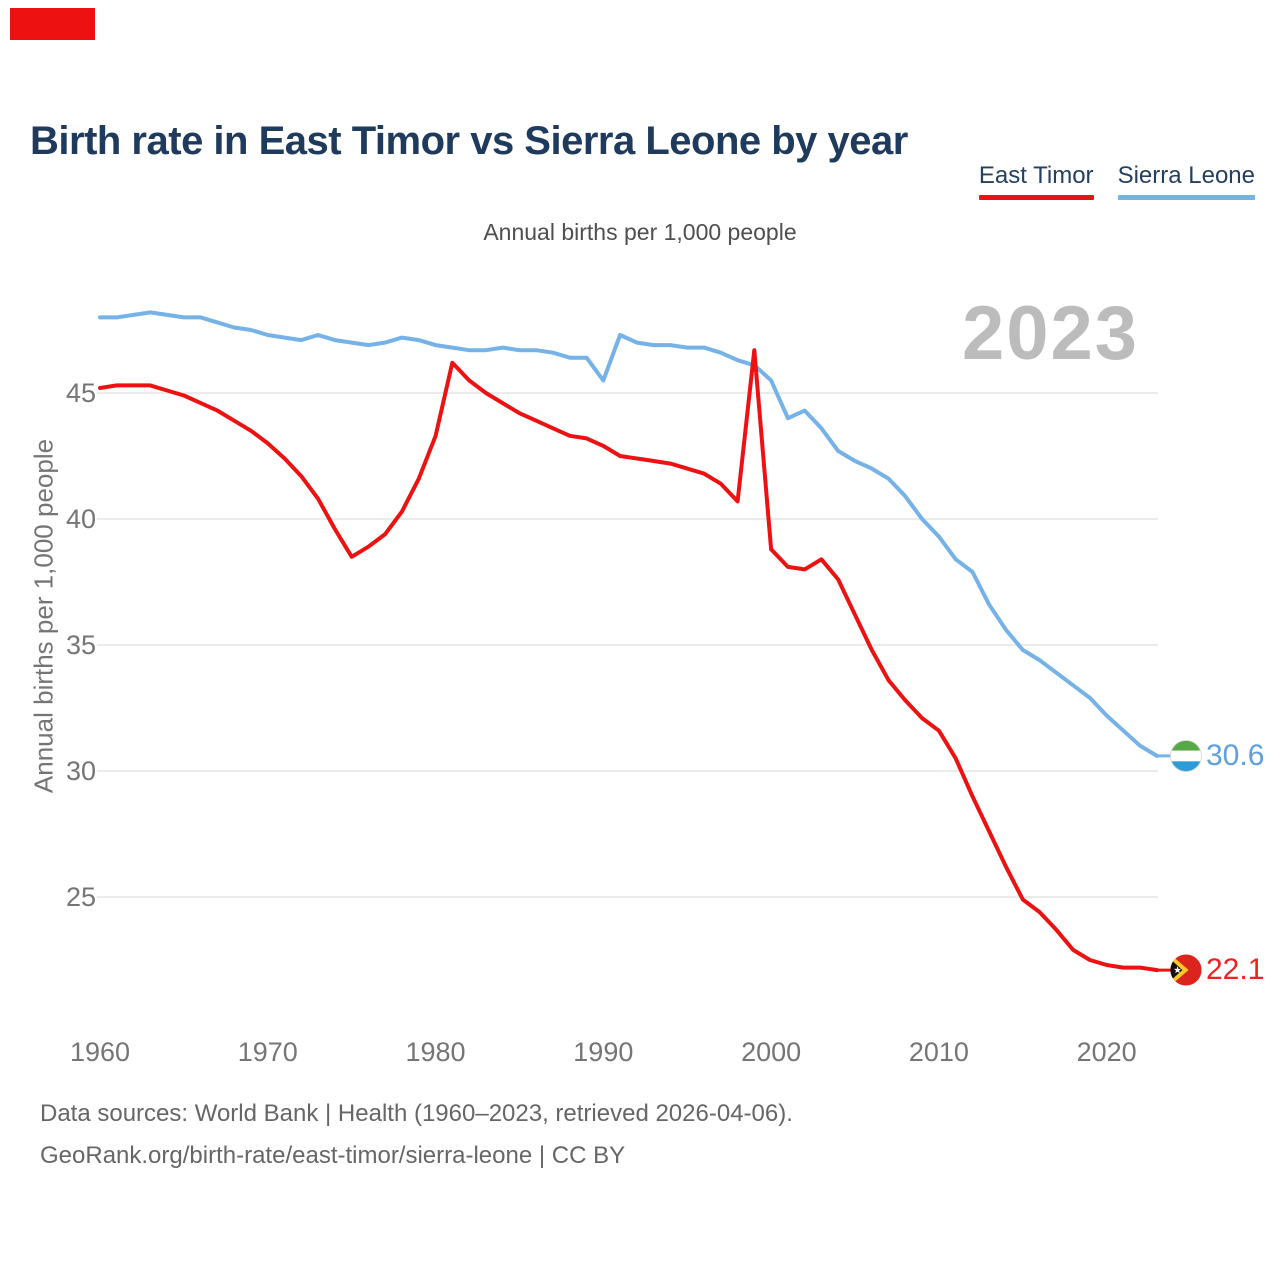 The image size is (1280, 1280). What do you see at coordinates (1235, 970) in the screenshot?
I see `end-value-east-timor: 22.1` at bounding box center [1235, 970].